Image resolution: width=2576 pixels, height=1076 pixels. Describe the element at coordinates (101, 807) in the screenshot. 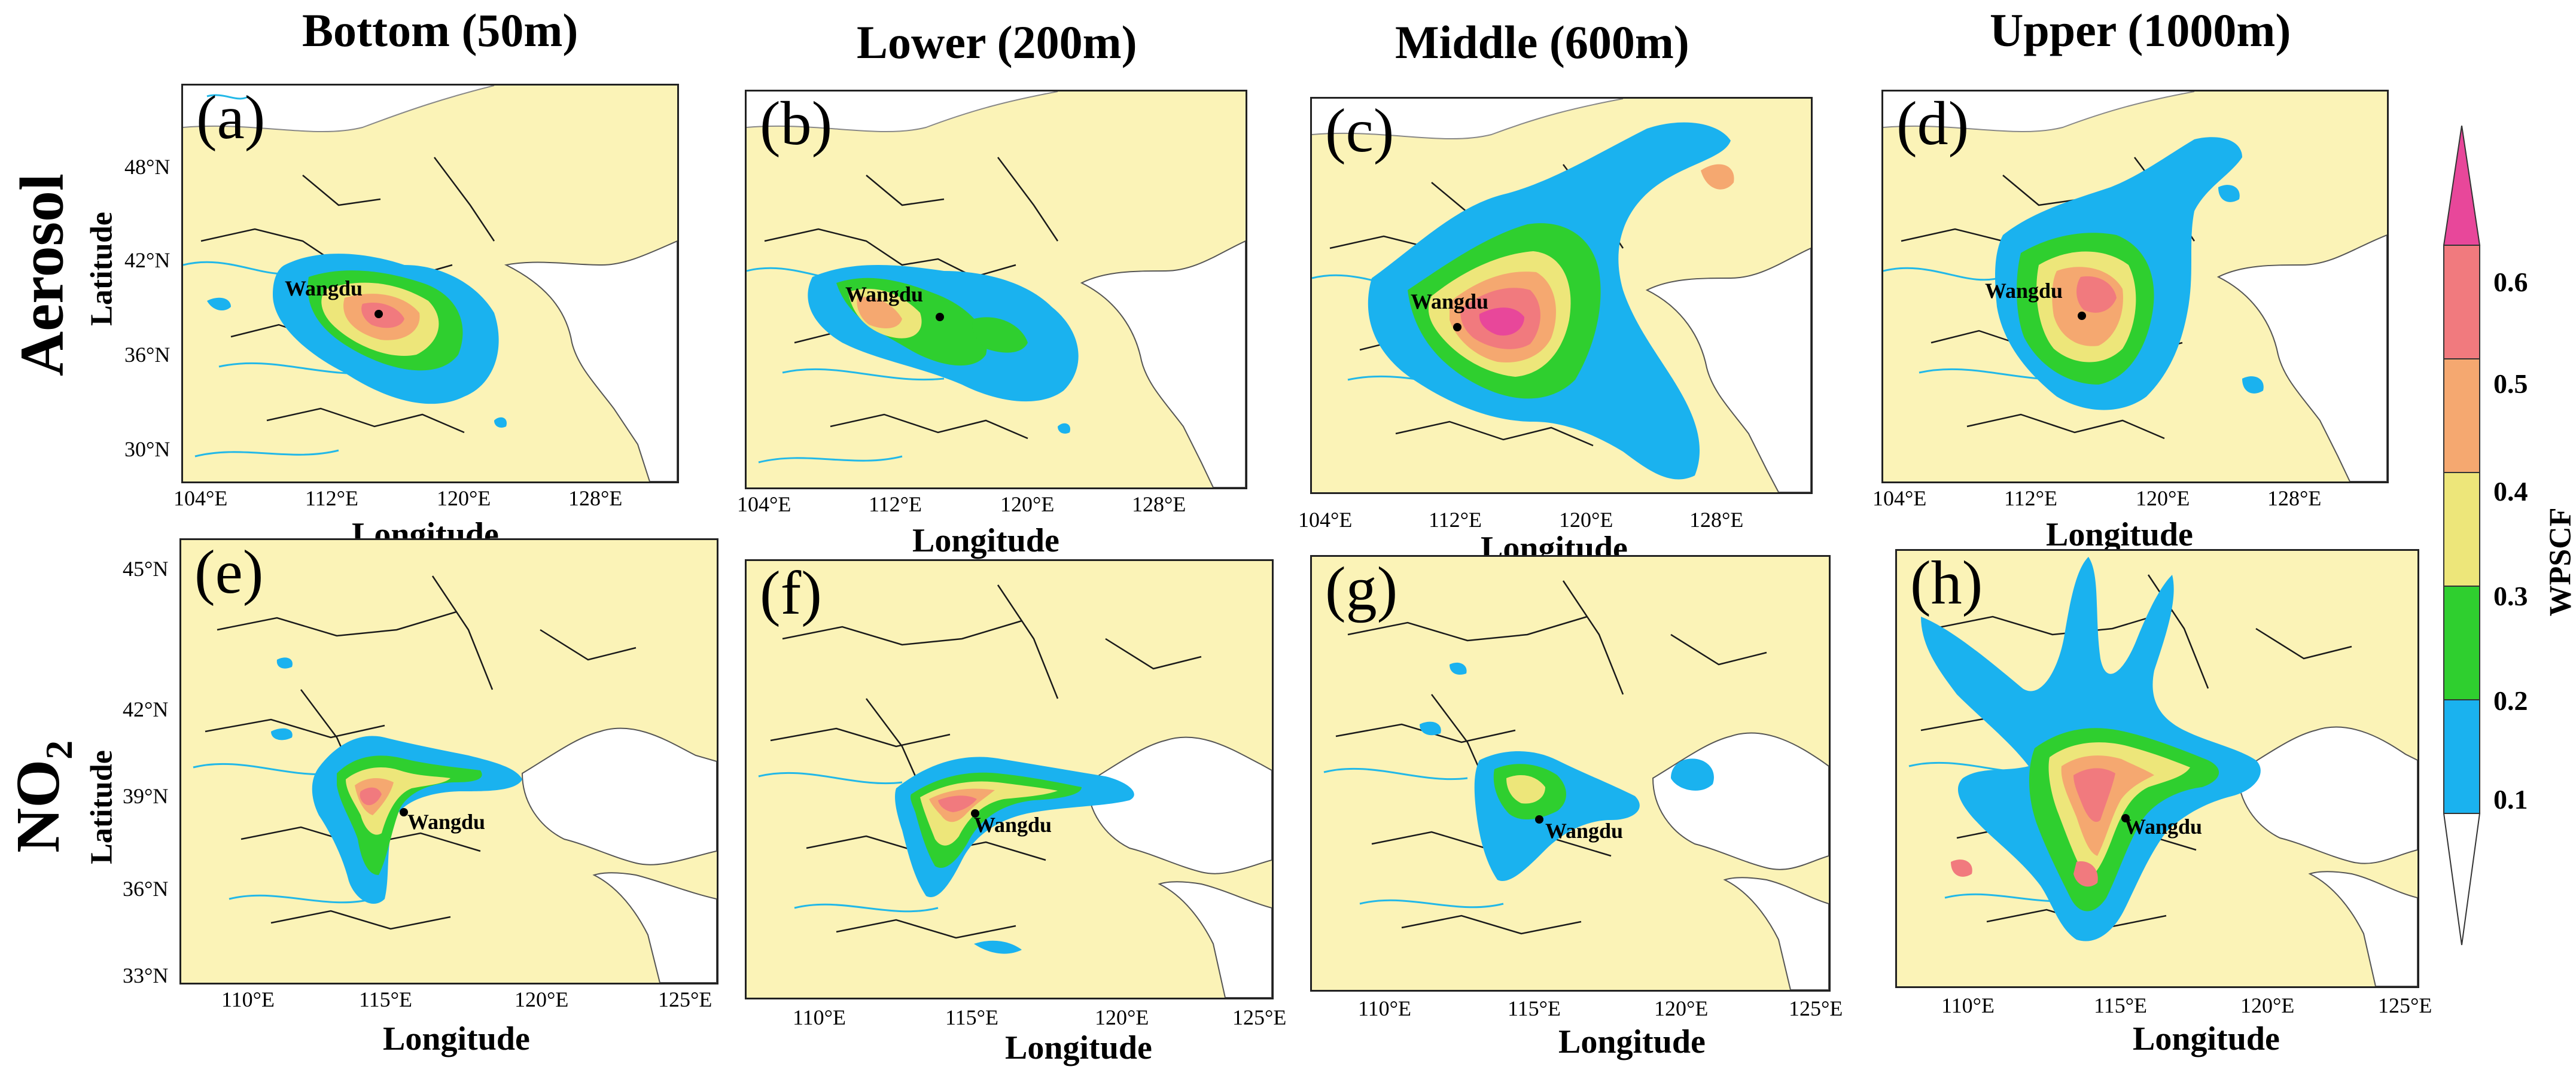

I see `ylabel-e: Latitude` at that location.